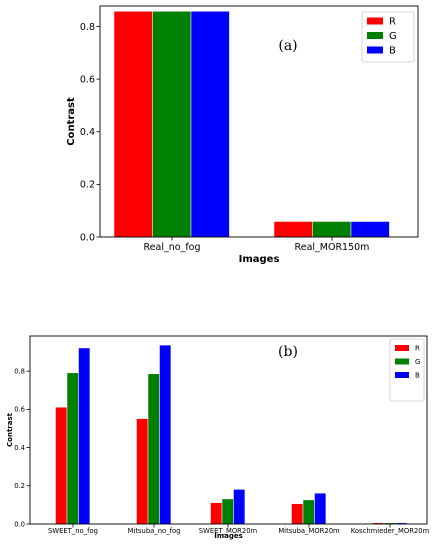 The image size is (433, 550). Describe the element at coordinates (142, 471) in the screenshot. I see `bar-r-mitsuba_no_fog` at that location.